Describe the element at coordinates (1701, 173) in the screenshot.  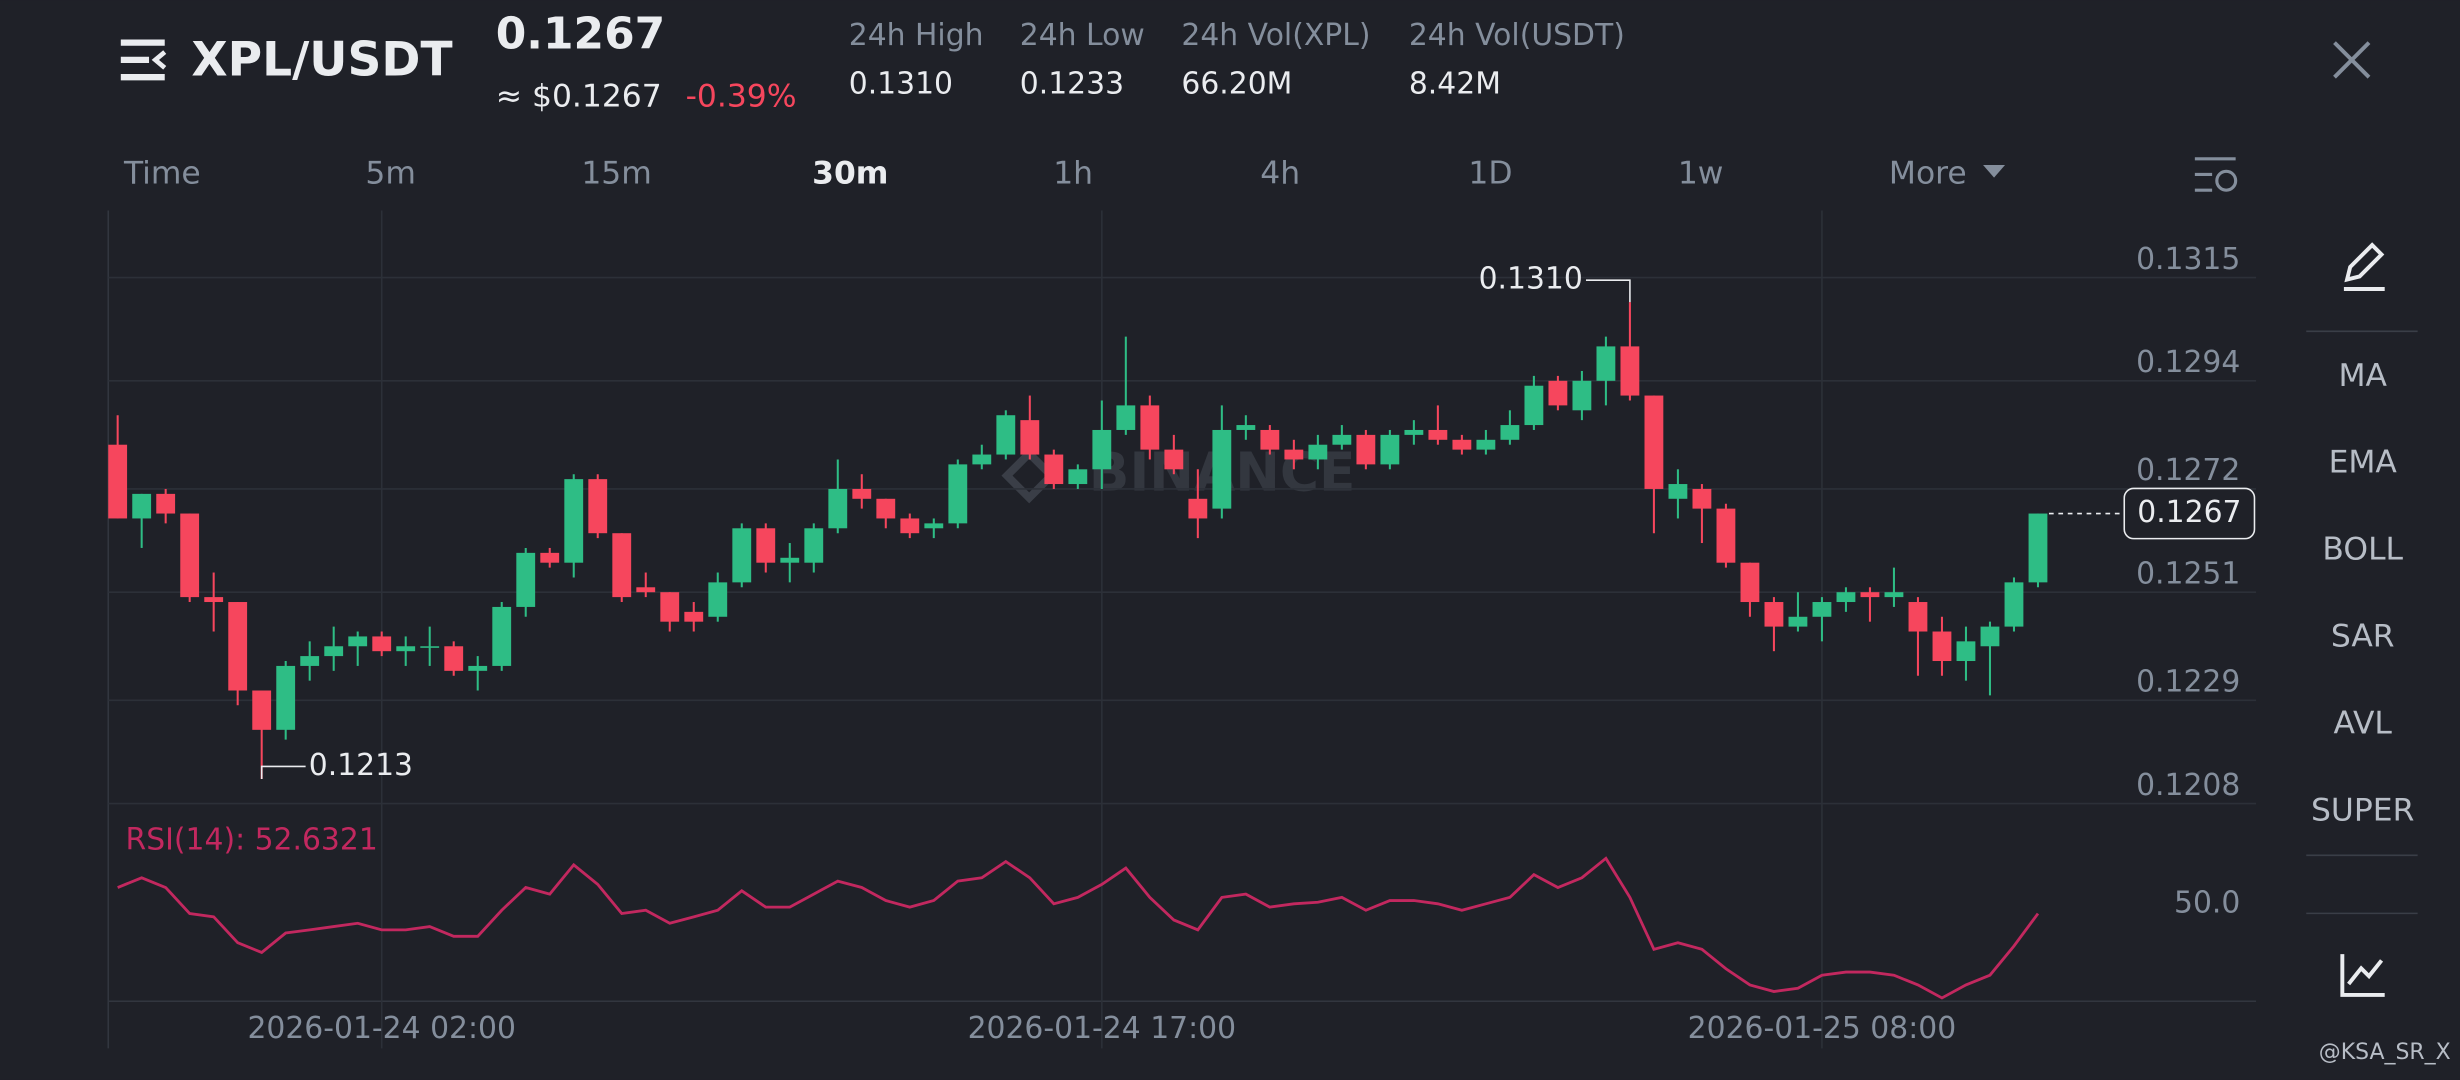
I see `interval-tab: 1w` at that location.